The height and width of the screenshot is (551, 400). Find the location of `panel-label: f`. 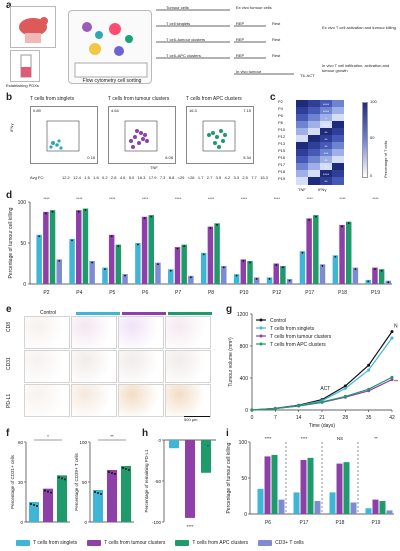

panel-label: f is located at coordinates (8, 433).